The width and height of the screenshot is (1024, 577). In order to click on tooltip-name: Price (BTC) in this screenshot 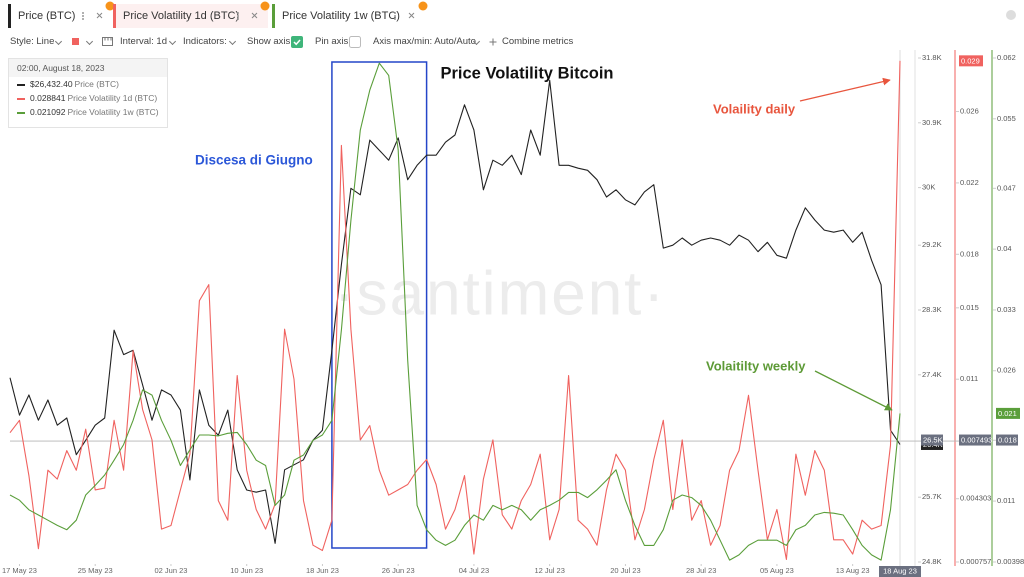, I will do `click(96, 84)`.